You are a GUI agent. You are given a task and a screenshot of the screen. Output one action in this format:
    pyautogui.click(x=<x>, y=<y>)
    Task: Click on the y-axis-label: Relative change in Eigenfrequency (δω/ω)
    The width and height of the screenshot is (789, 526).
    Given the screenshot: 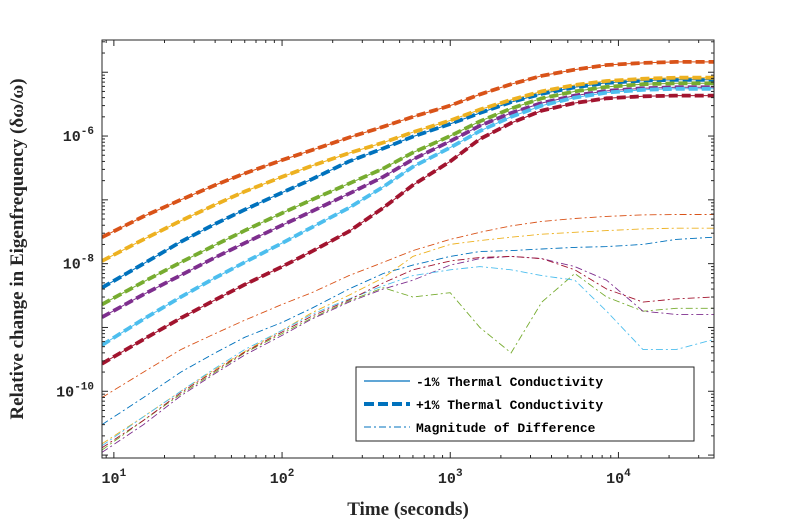 What is the action you would take?
    pyautogui.click(x=17, y=248)
    